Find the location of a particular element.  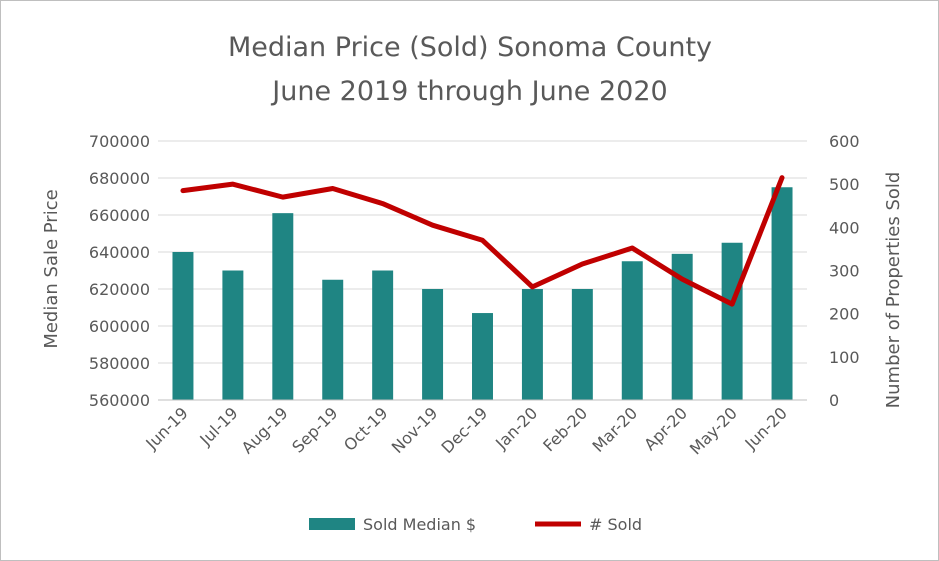

y-tick-label: 640000 is located at coordinates (119, 252).